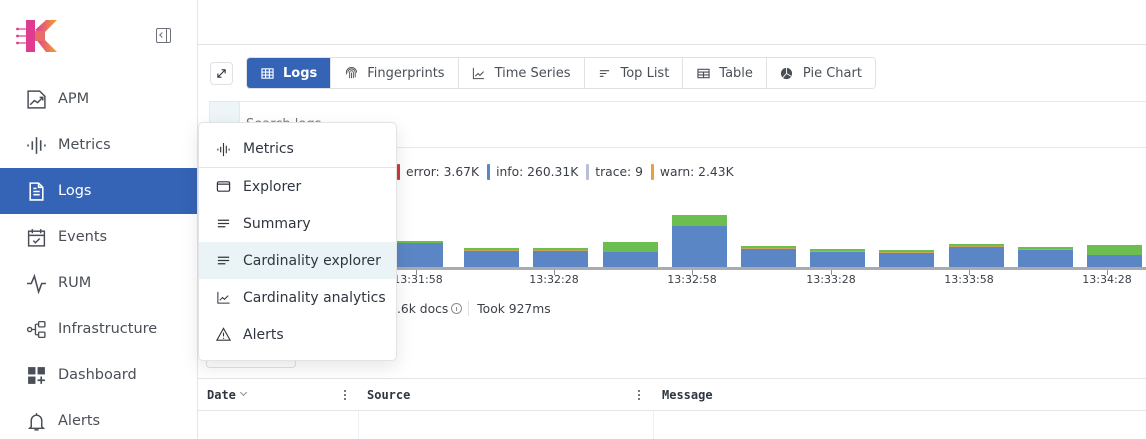  What do you see at coordinates (227, 395) in the screenshot?
I see `column-header-date: Date` at bounding box center [227, 395].